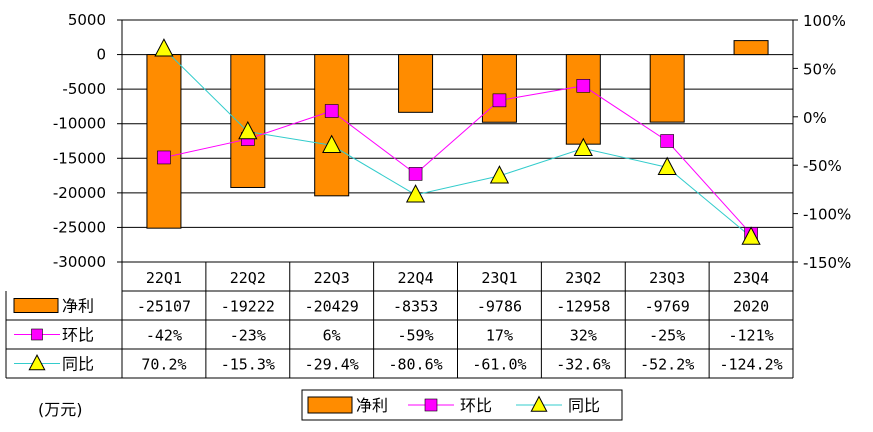 This screenshot has width=873, height=432. Describe the element at coordinates (37, 334) in the screenshot. I see `row-key-qoq-marker` at that location.